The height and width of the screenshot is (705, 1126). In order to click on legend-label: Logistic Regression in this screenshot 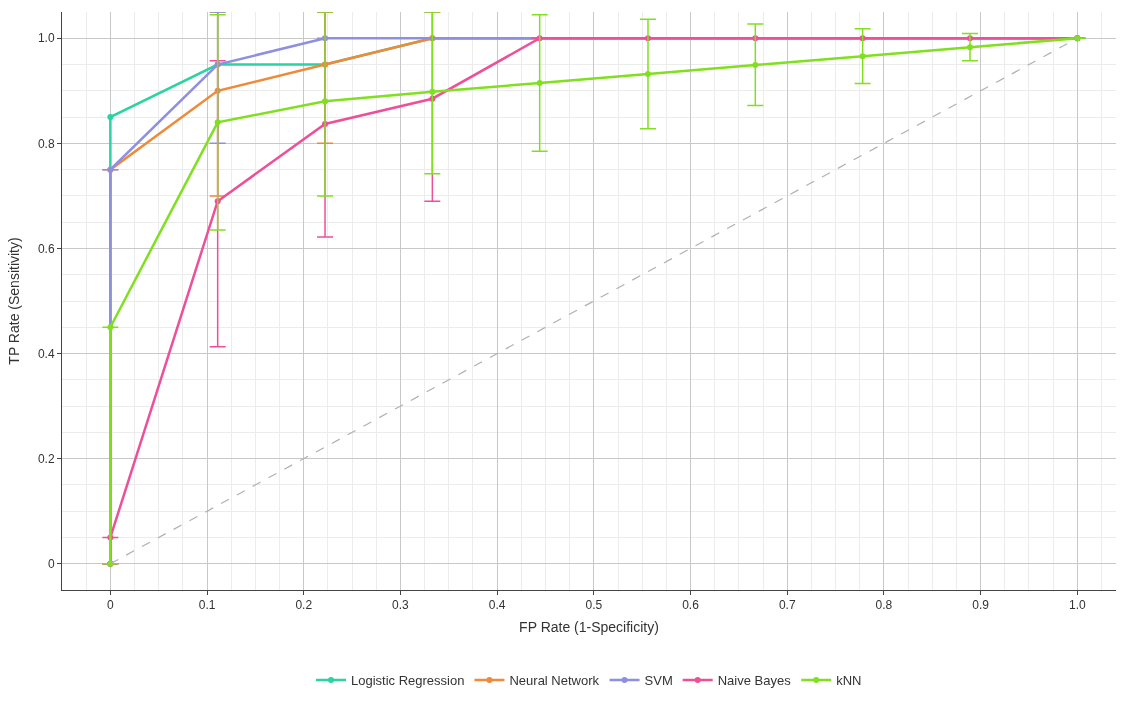, I will do `click(408, 681)`.